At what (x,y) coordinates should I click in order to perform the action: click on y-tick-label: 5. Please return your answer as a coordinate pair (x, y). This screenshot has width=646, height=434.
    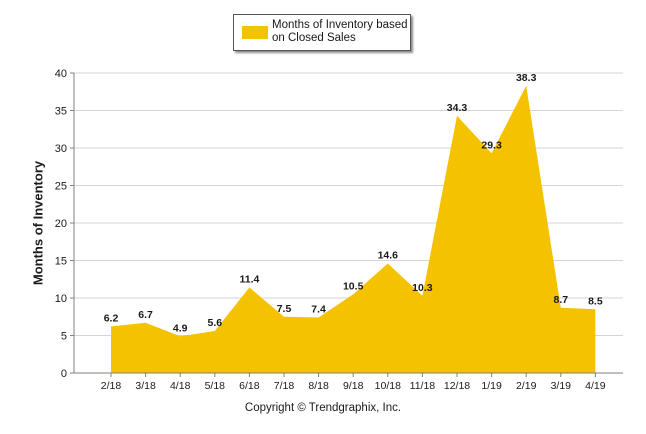
    Looking at the image, I should click on (64, 337).